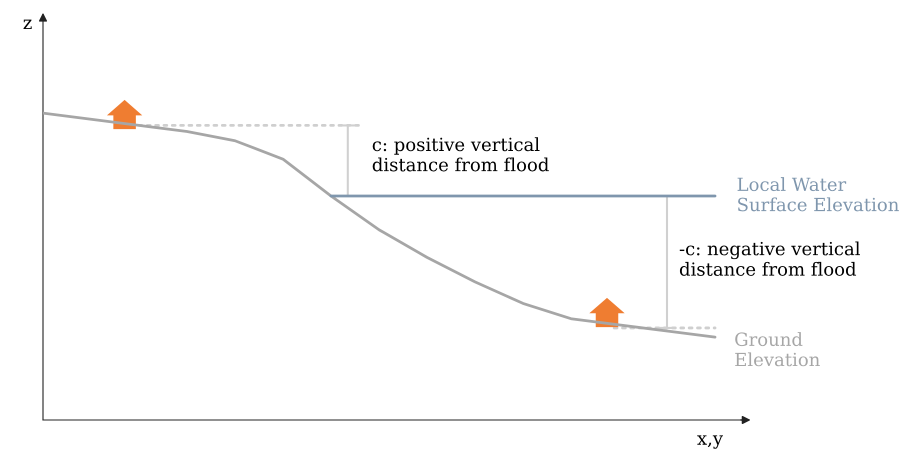  What do you see at coordinates (777, 349) in the screenshot?
I see `series-label: Ground Elevation` at bounding box center [777, 349].